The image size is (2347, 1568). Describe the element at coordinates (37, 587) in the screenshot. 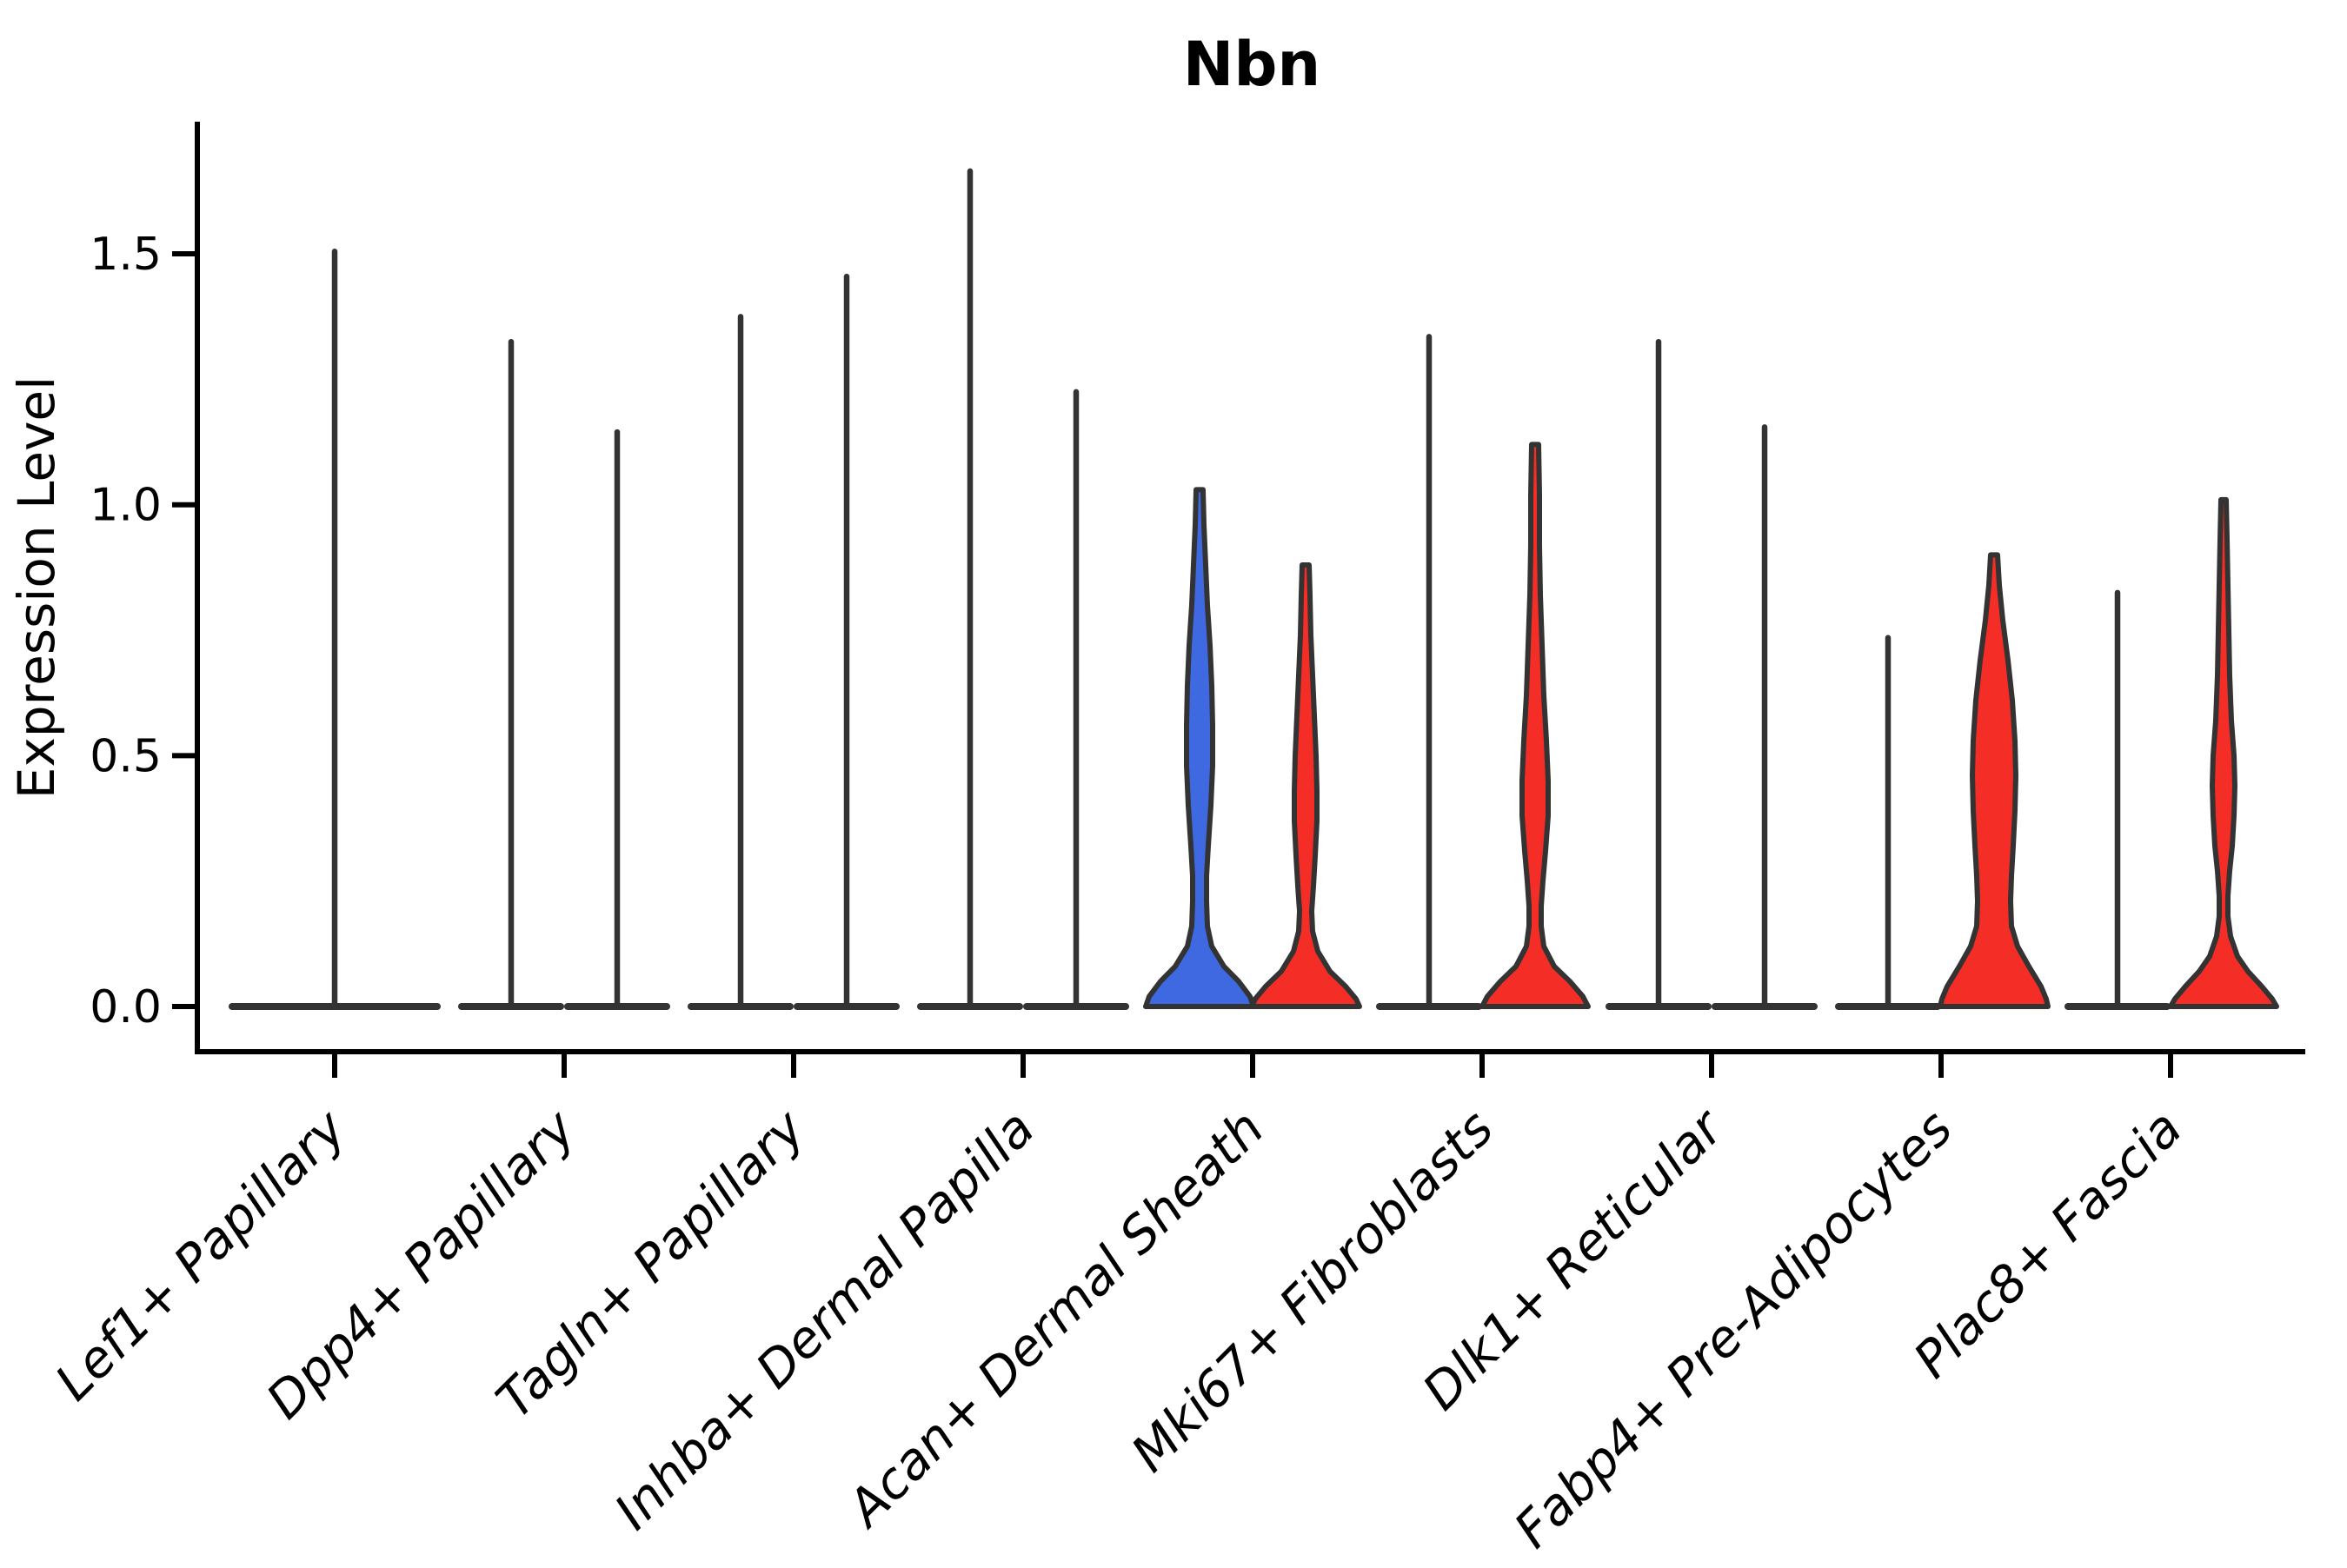

I see `y-axis-title: Expression Level` at that location.